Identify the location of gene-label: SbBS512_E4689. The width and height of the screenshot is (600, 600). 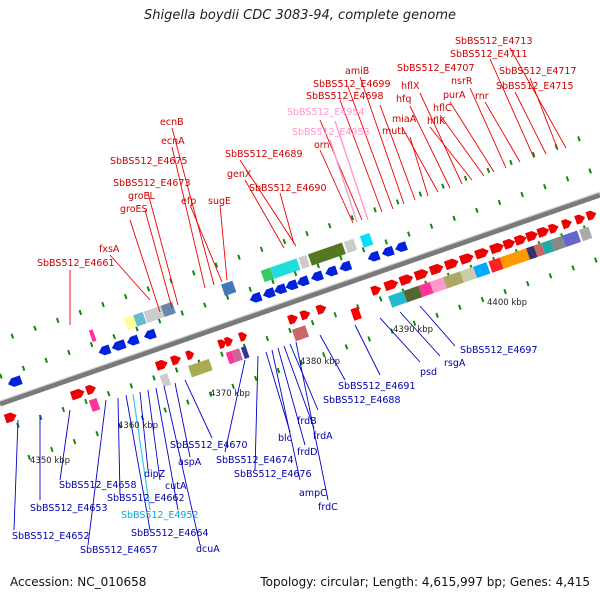
(264, 154).